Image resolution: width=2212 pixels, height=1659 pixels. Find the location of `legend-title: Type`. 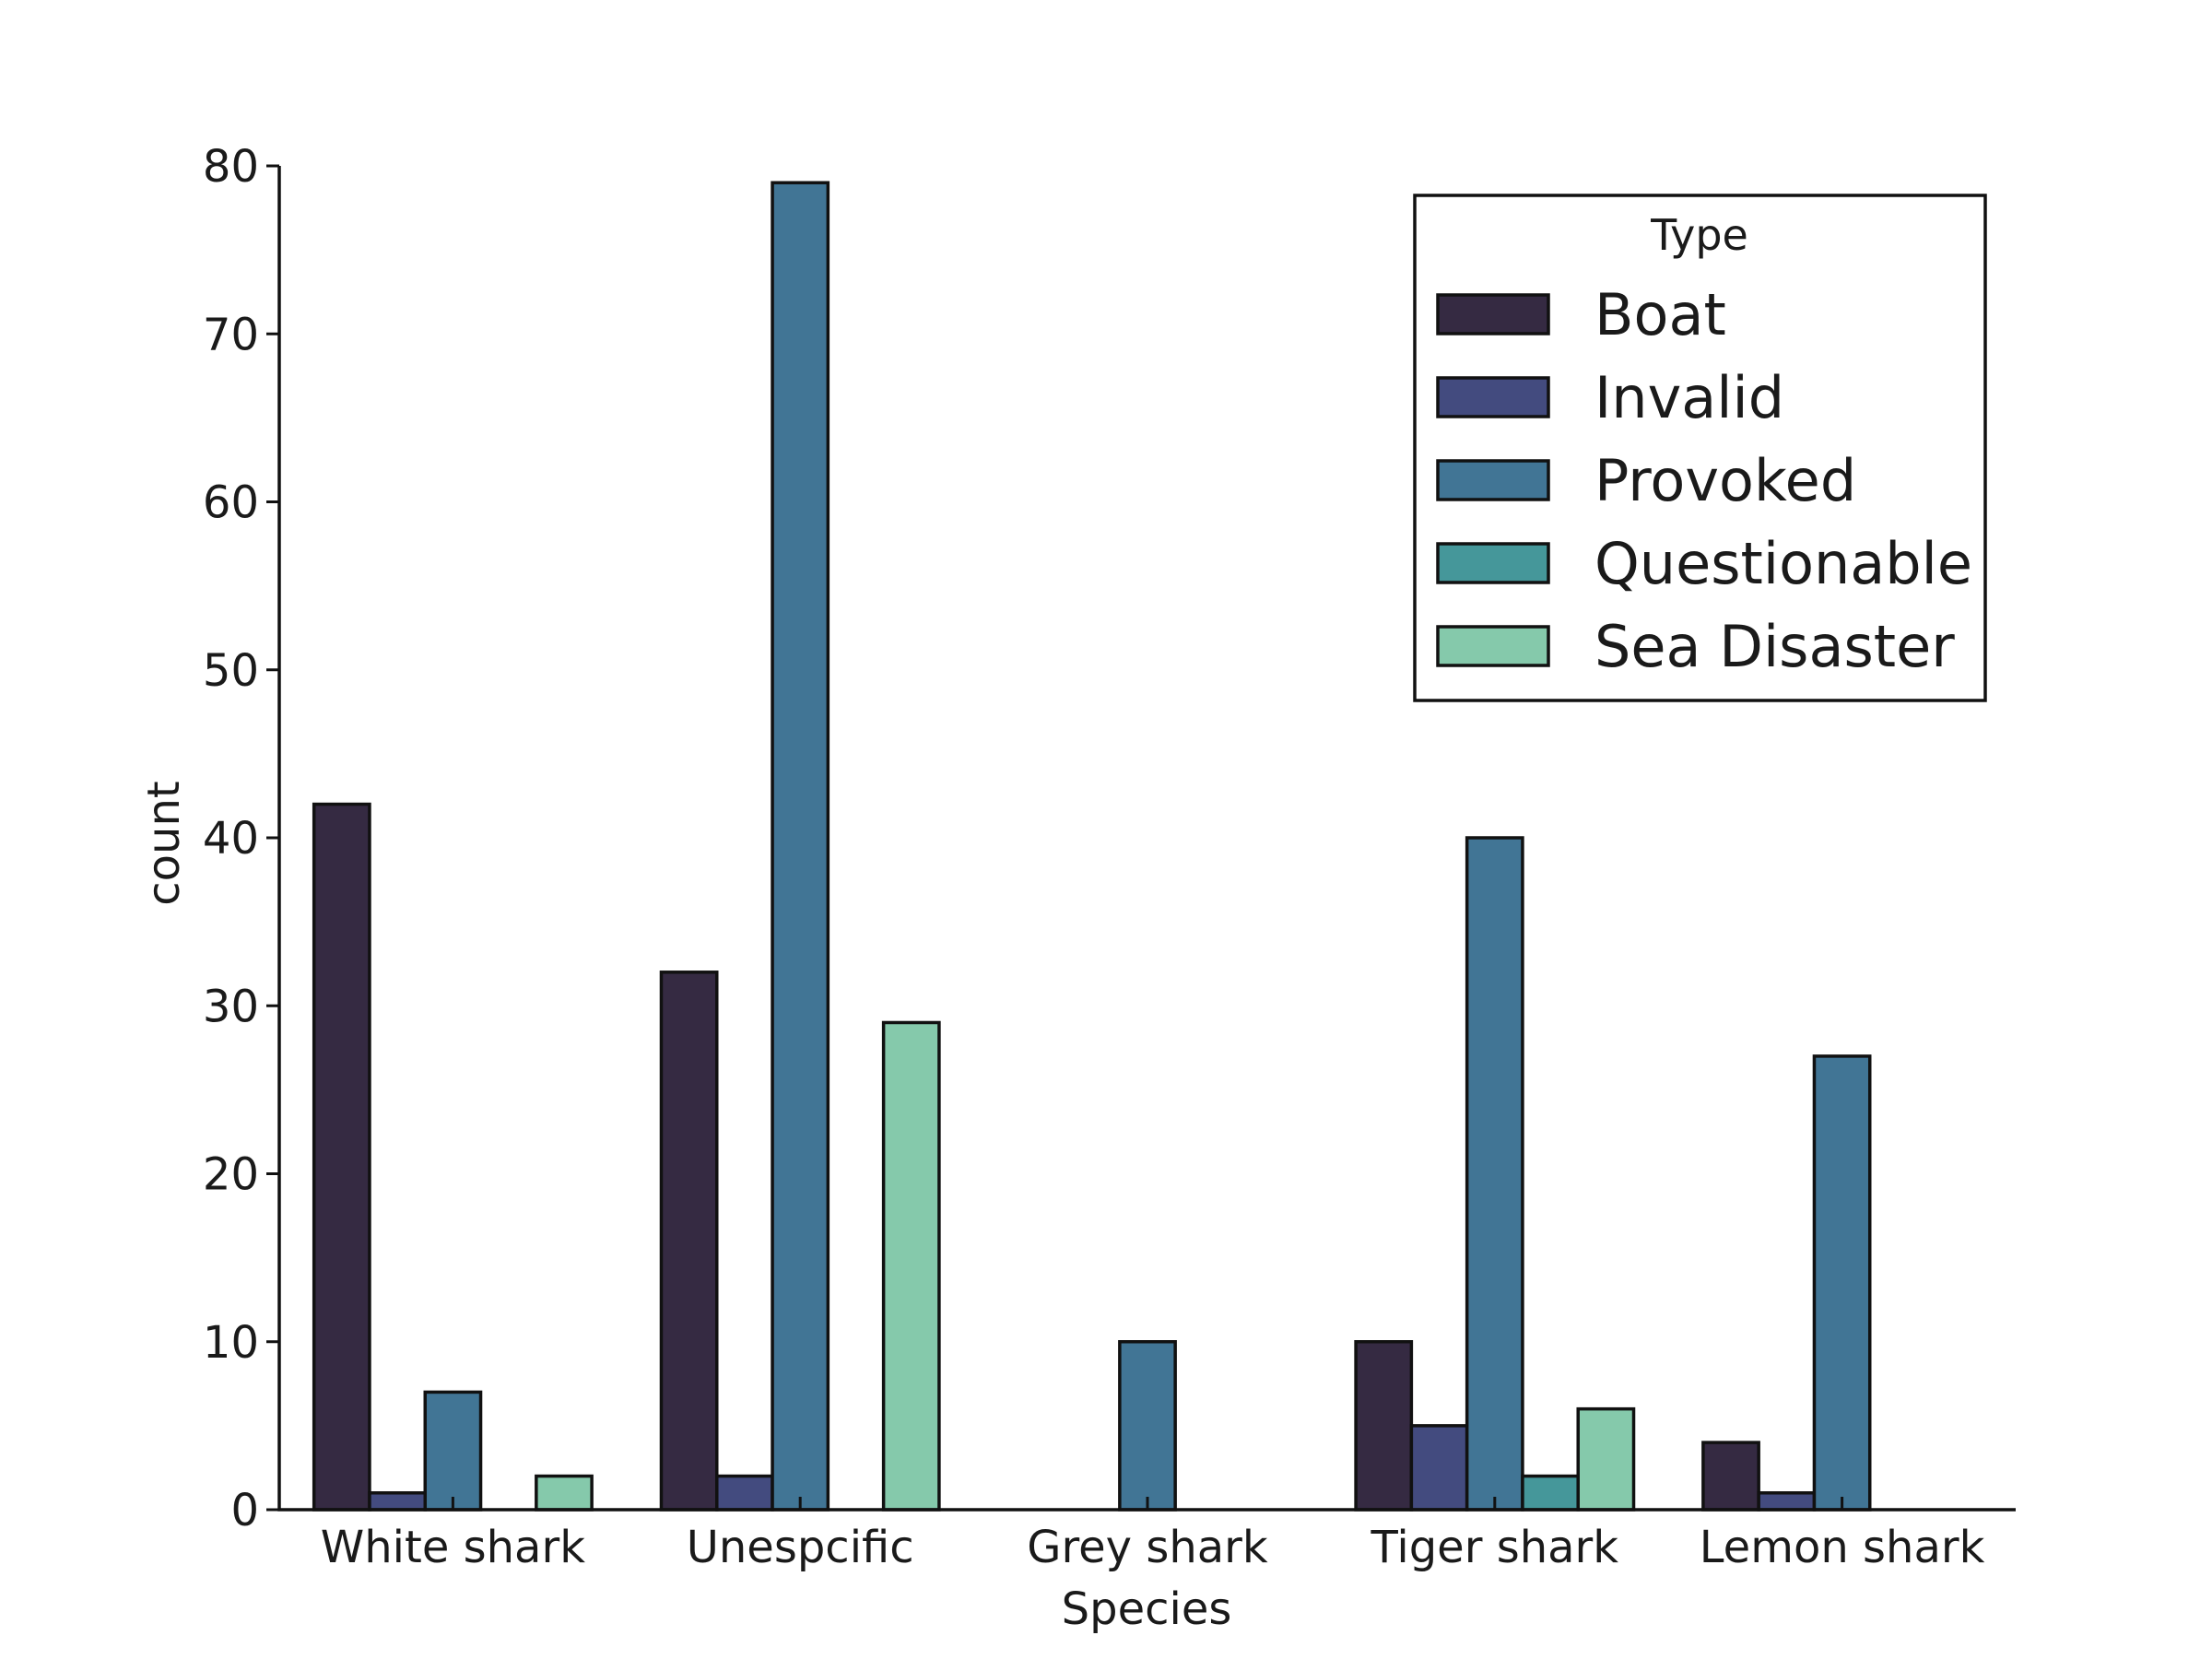

legend-title: Type is located at coordinates (1699, 235).